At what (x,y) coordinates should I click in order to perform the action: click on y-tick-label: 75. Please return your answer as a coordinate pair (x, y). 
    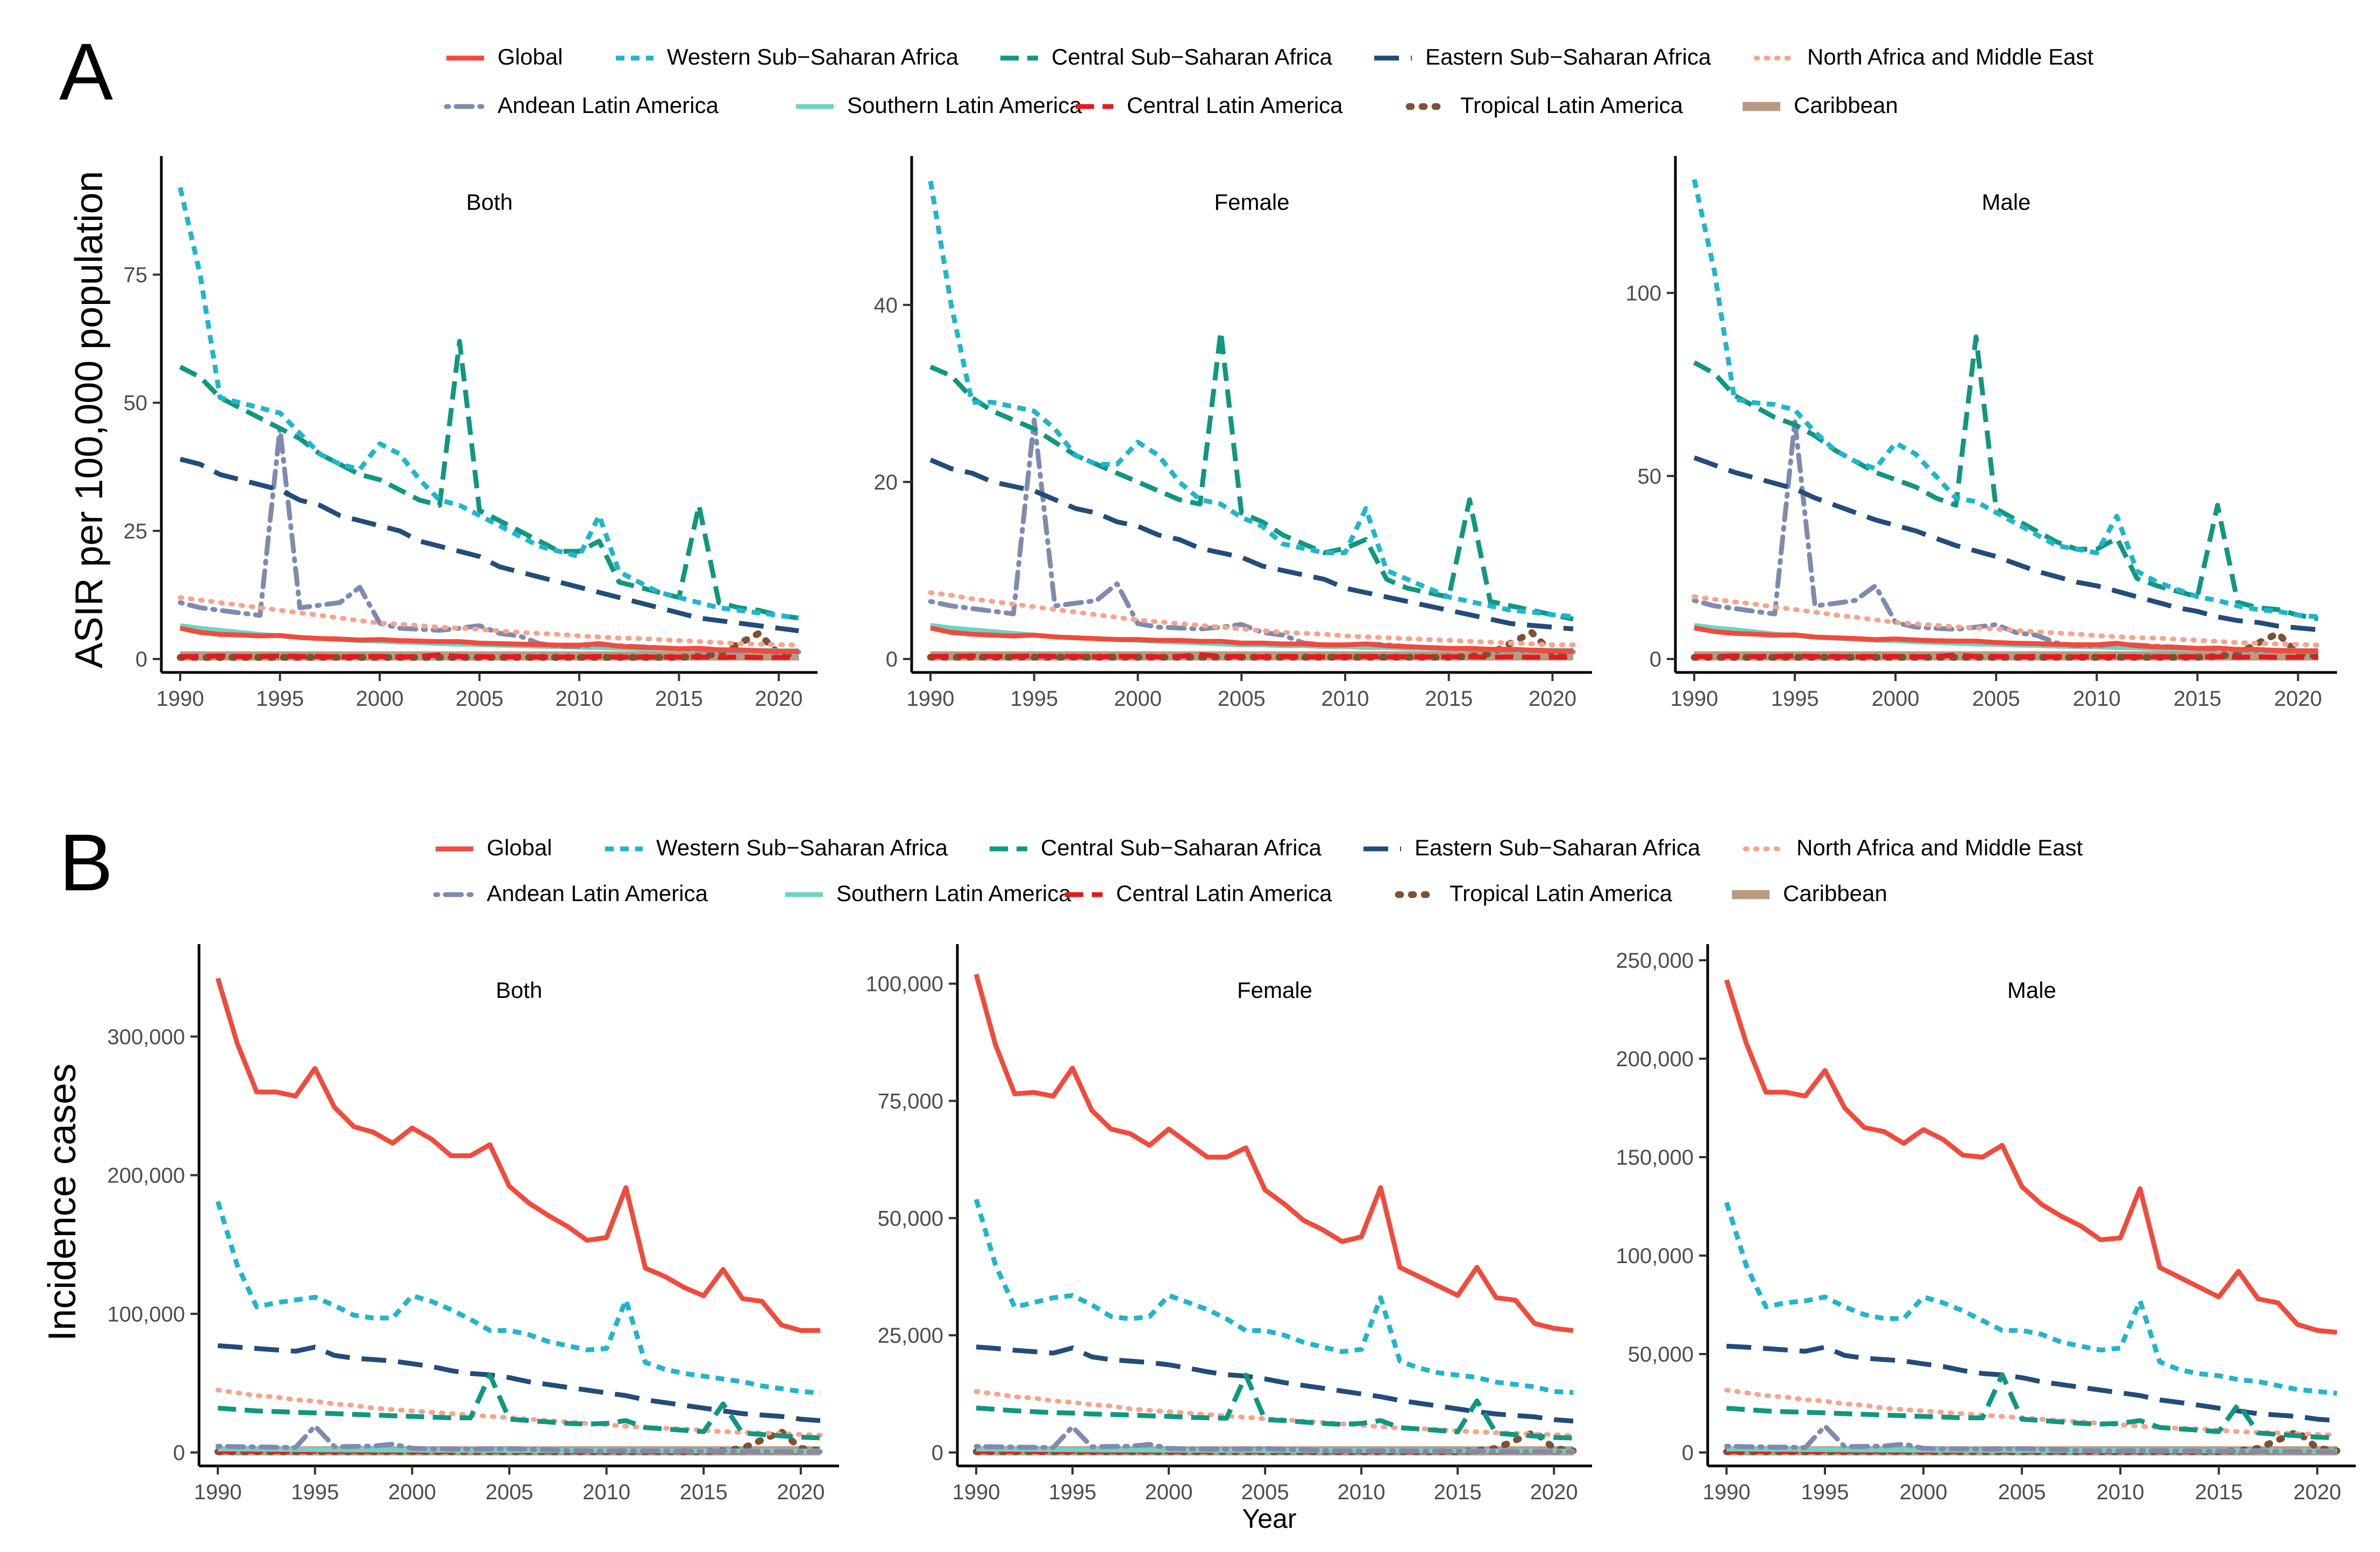
    Looking at the image, I should click on (136, 275).